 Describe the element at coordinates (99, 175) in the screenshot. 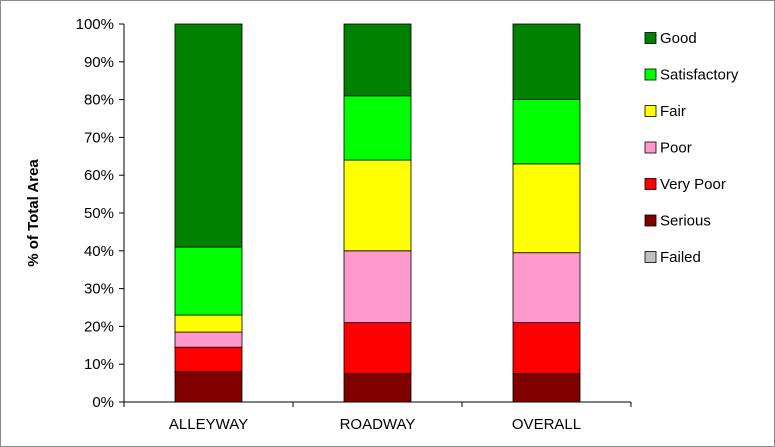

I see `y-tick-label: 60%` at that location.